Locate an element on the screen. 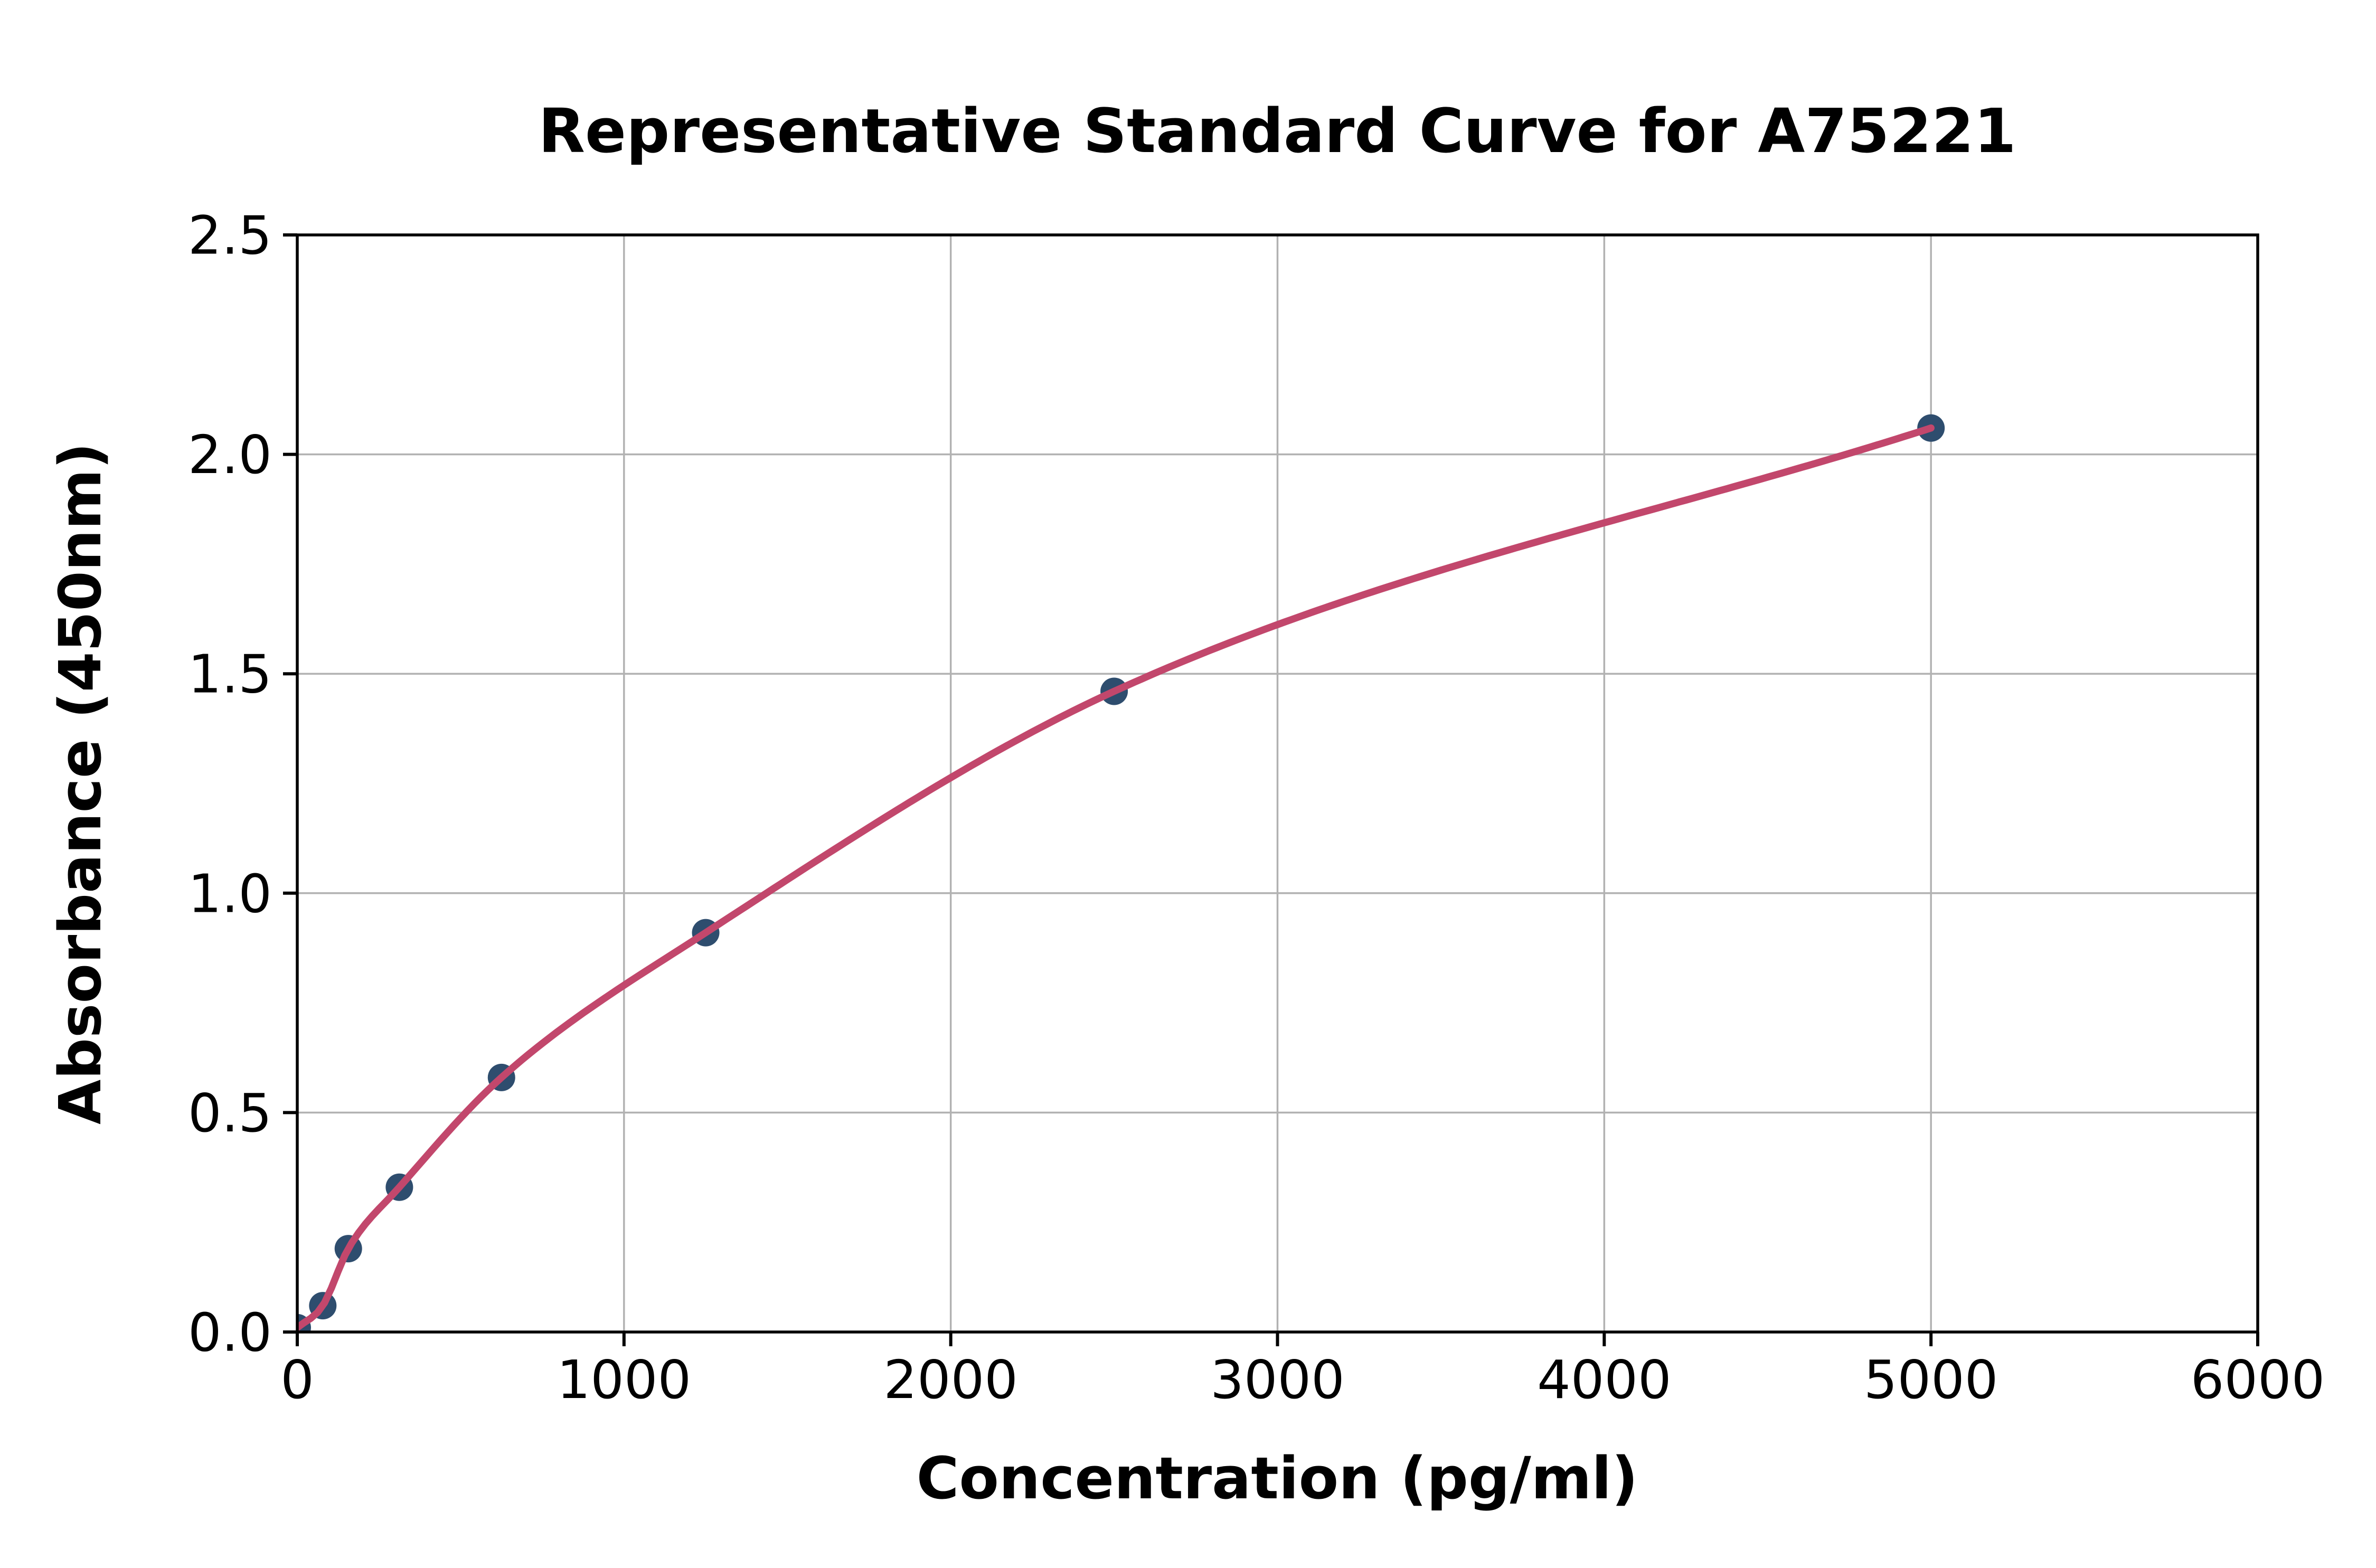  y-tick-label: 1.0 is located at coordinates (230, 893).